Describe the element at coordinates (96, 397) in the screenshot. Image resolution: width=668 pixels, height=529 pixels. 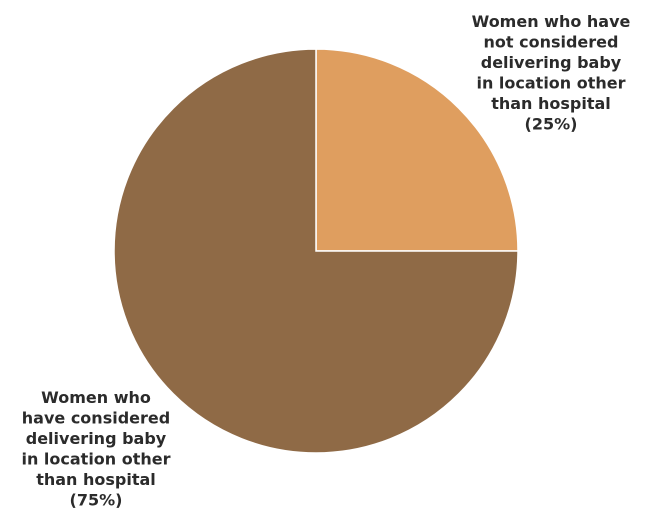
I see `pie-slice-label-line: Women who` at that location.